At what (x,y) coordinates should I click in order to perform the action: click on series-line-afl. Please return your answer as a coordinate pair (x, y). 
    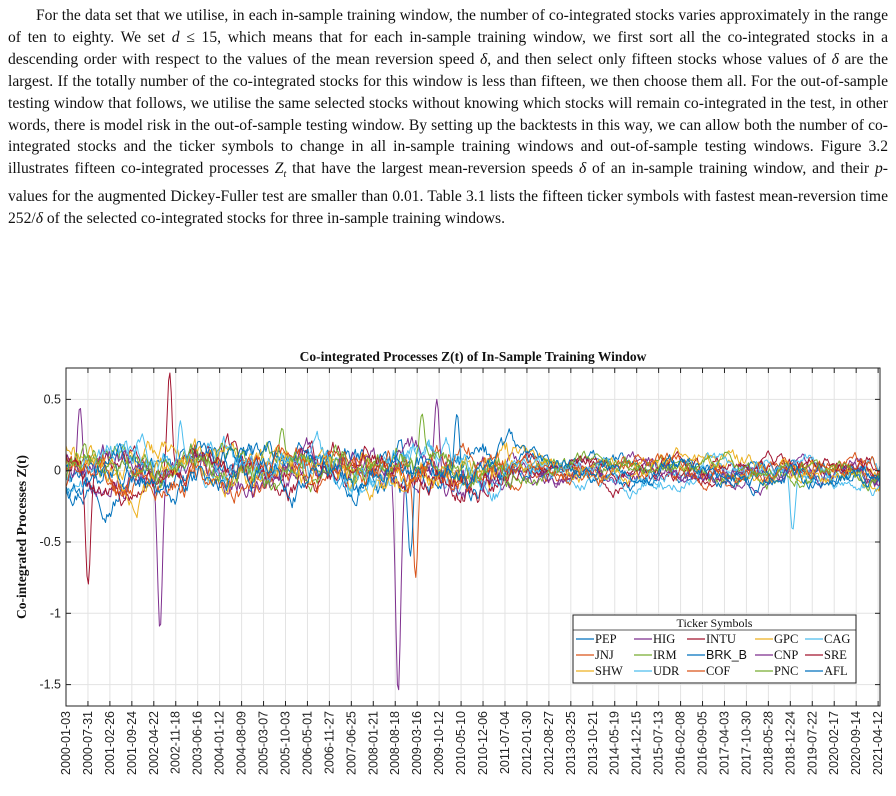
    Looking at the image, I should click on (473, 468).